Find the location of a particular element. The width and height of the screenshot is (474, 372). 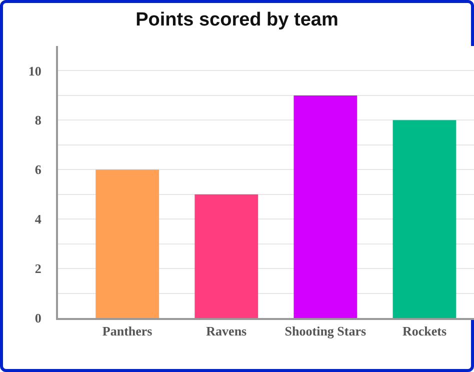

y-tick-label: 8 is located at coordinates (38, 120).